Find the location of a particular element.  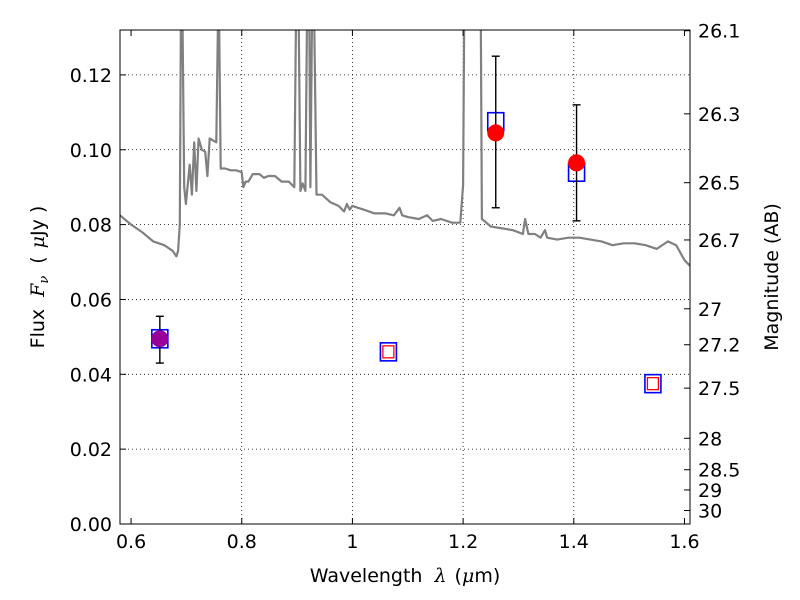

y-tick-label: 0.00 is located at coordinates (91, 525).